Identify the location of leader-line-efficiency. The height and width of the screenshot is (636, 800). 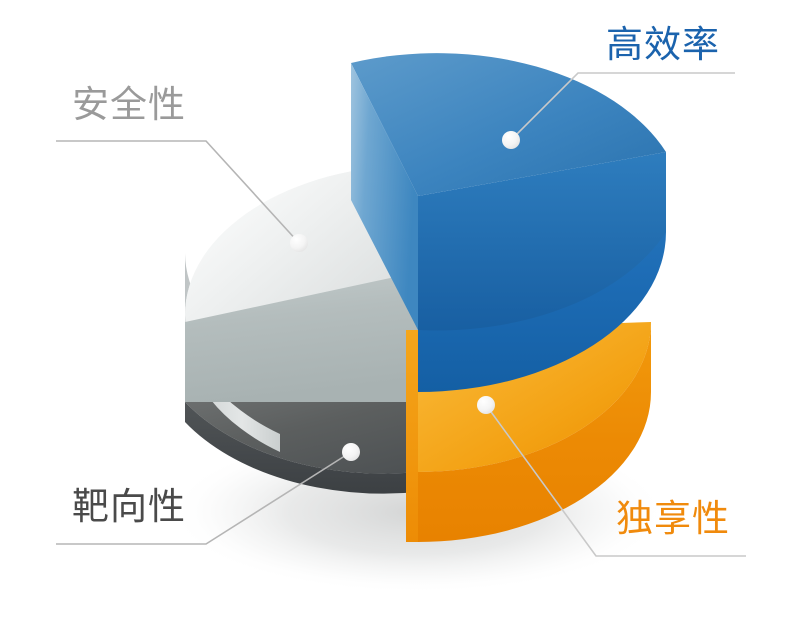
(622, 106).